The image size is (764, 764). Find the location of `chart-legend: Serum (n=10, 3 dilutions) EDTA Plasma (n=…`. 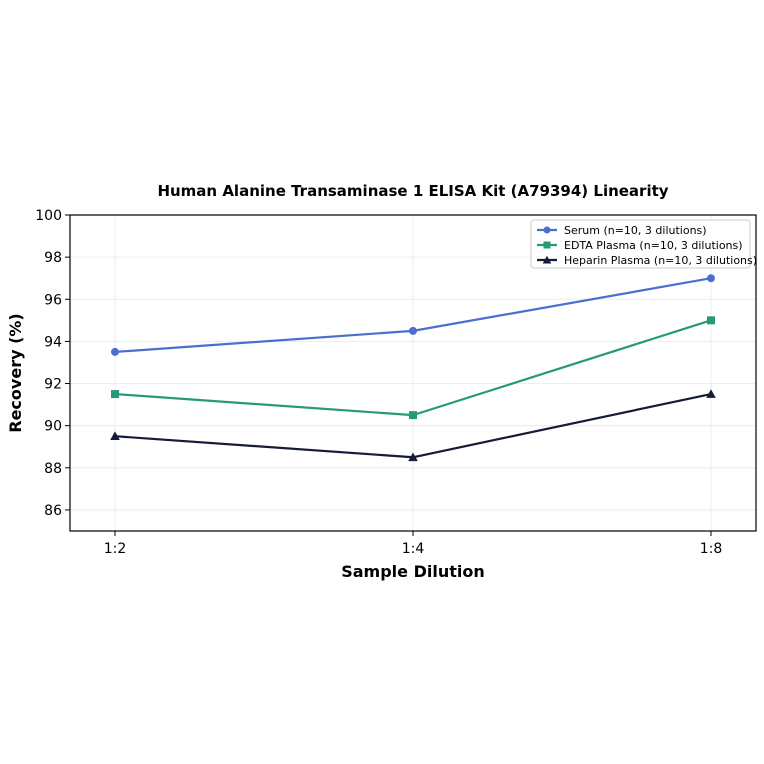

chart-legend: Serum (n=10, 3 dilutions) EDTA Plasma (n=… is located at coordinates (643, 244).